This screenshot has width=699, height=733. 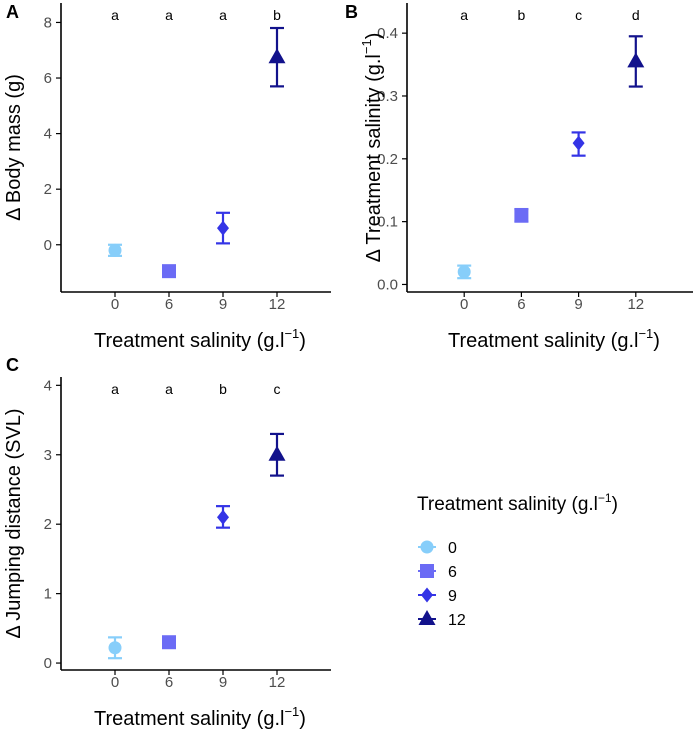 What do you see at coordinates (48, 78) in the screenshot?
I see `panel-a-y-tick-label: 6` at bounding box center [48, 78].